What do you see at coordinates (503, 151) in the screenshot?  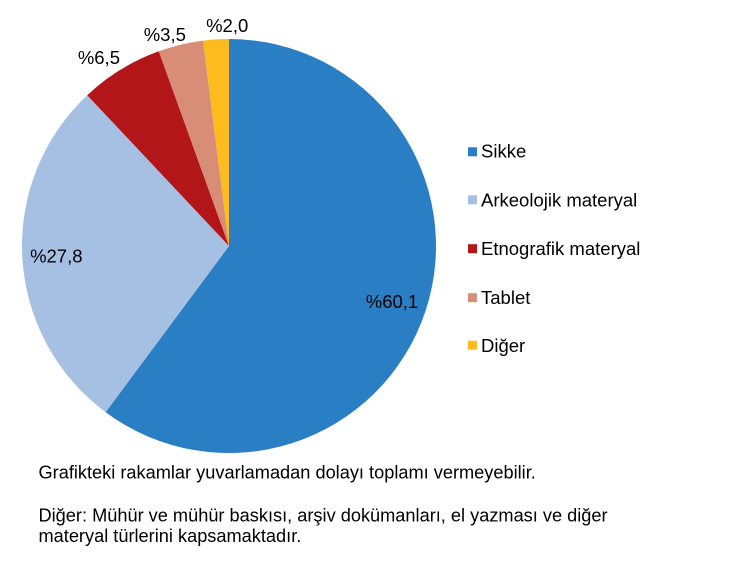 I see `svg-text: Sikke` at bounding box center [503, 151].